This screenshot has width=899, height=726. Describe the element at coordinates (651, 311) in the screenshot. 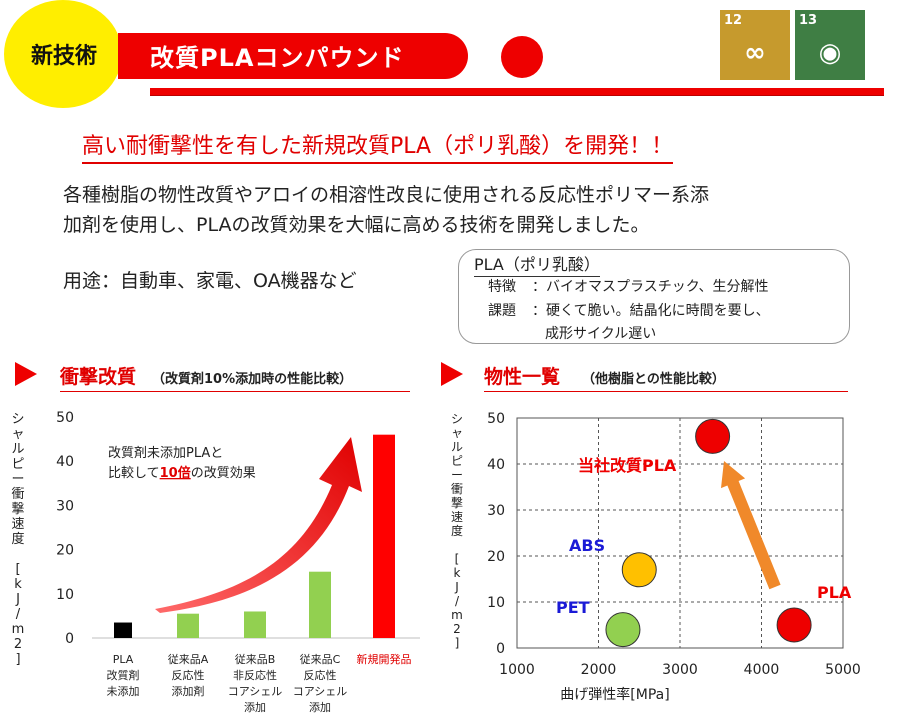

I see `pla-row-text: ：硬くて脆い。結晶化に時間を要し、` at that location.